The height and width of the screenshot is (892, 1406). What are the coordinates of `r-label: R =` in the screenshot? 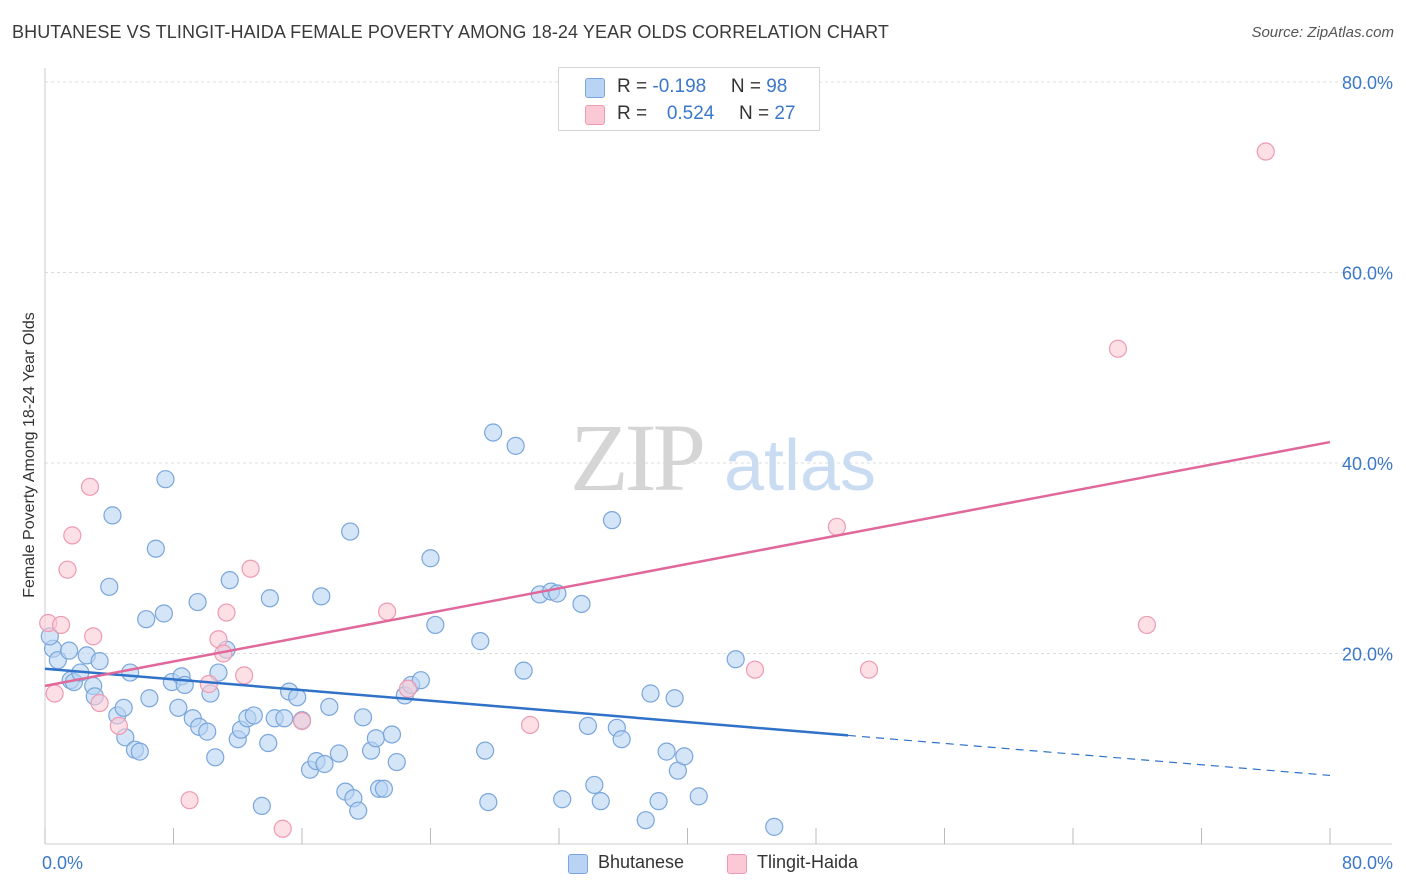 It's located at (635, 86).